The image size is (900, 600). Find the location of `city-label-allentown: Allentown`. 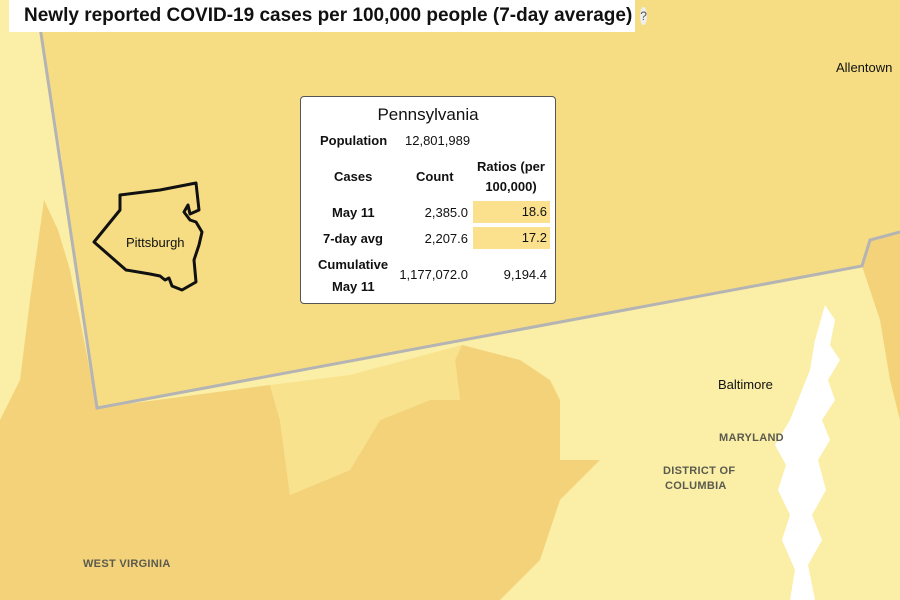

city-label-allentown: Allentown is located at coordinates (864, 67).